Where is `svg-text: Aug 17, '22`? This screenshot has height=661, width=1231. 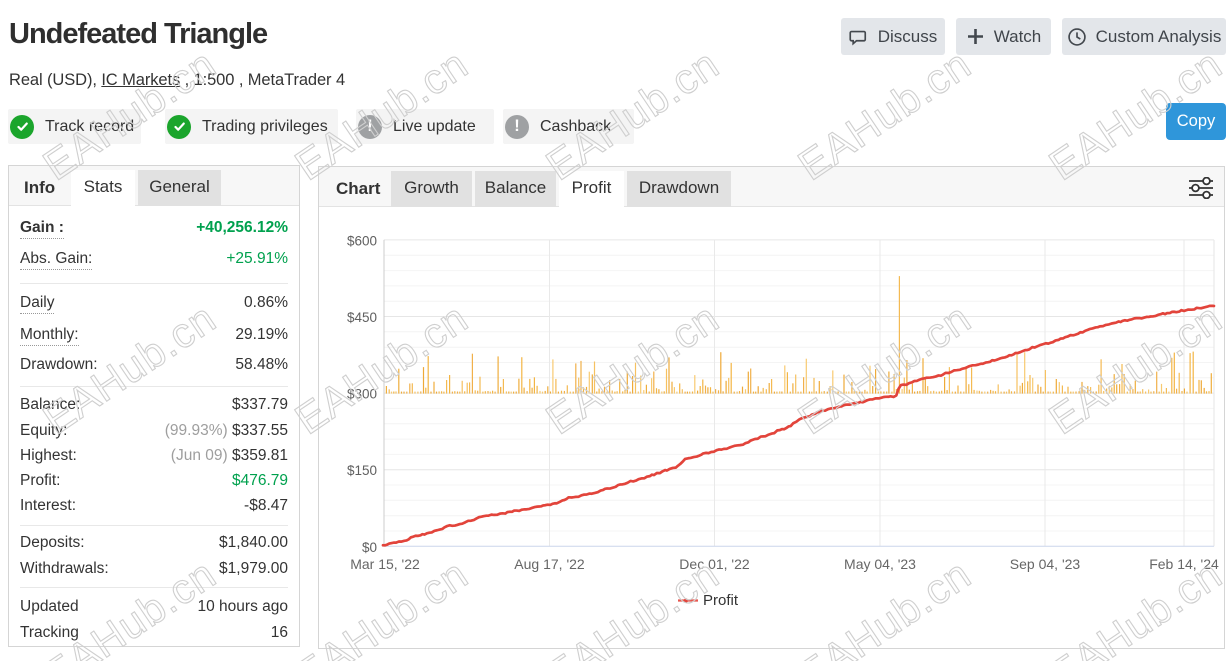 svg-text: Aug 17, '22 is located at coordinates (549, 564).